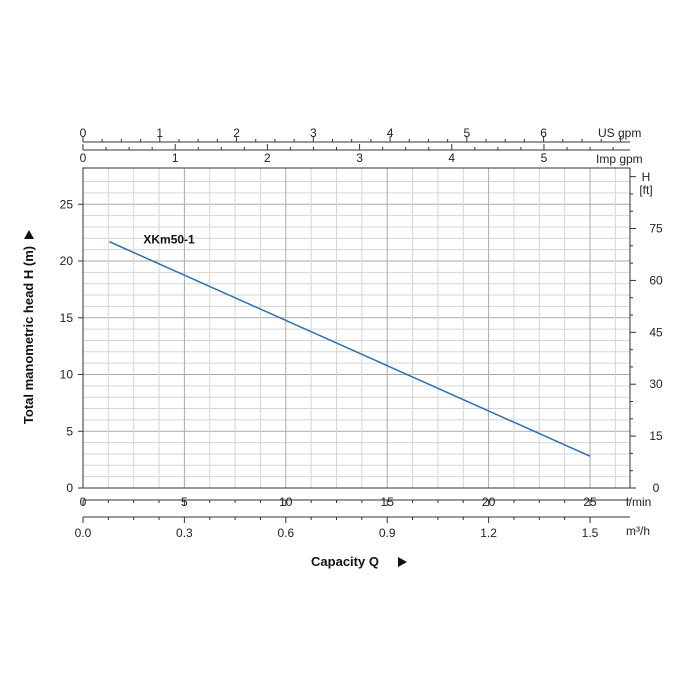 The image size is (700, 700). I want to click on top-outer-tick-label: 4, so click(390, 133).